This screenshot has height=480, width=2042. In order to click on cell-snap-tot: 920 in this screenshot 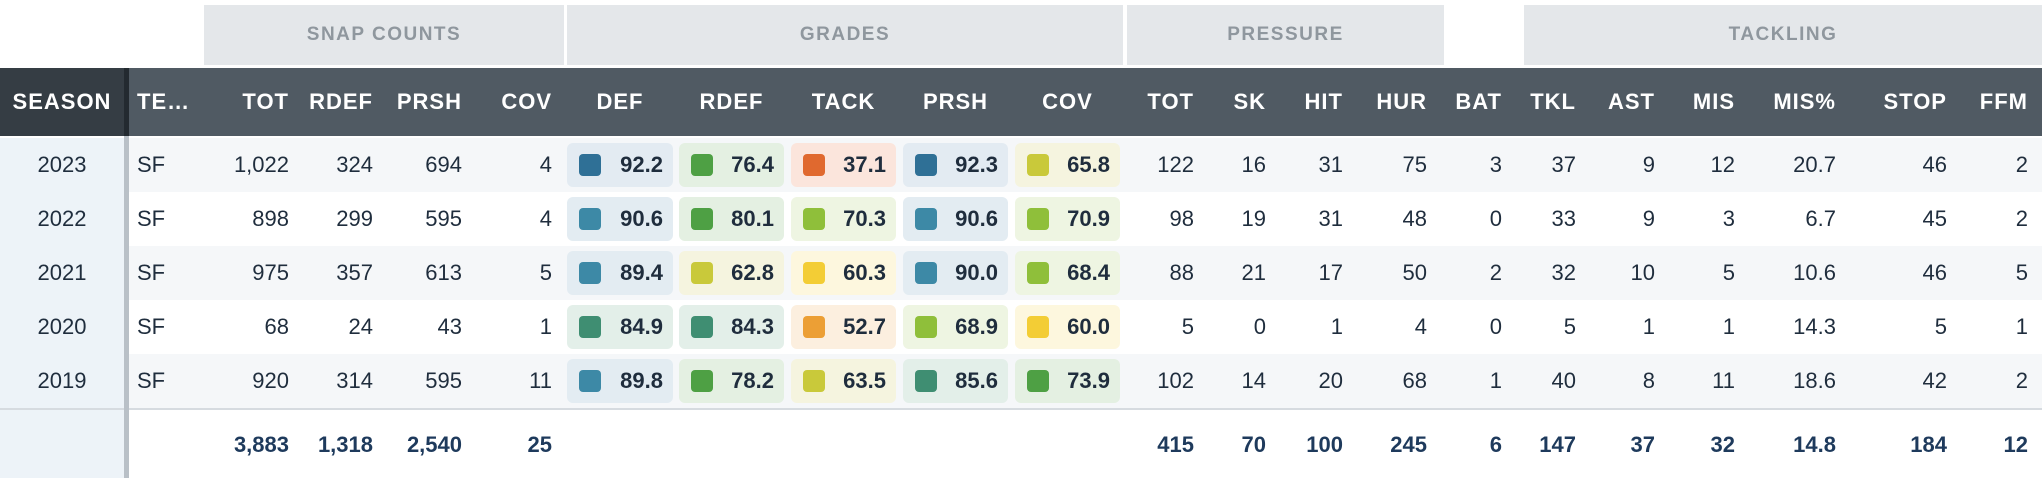, I will do `click(270, 380)`.